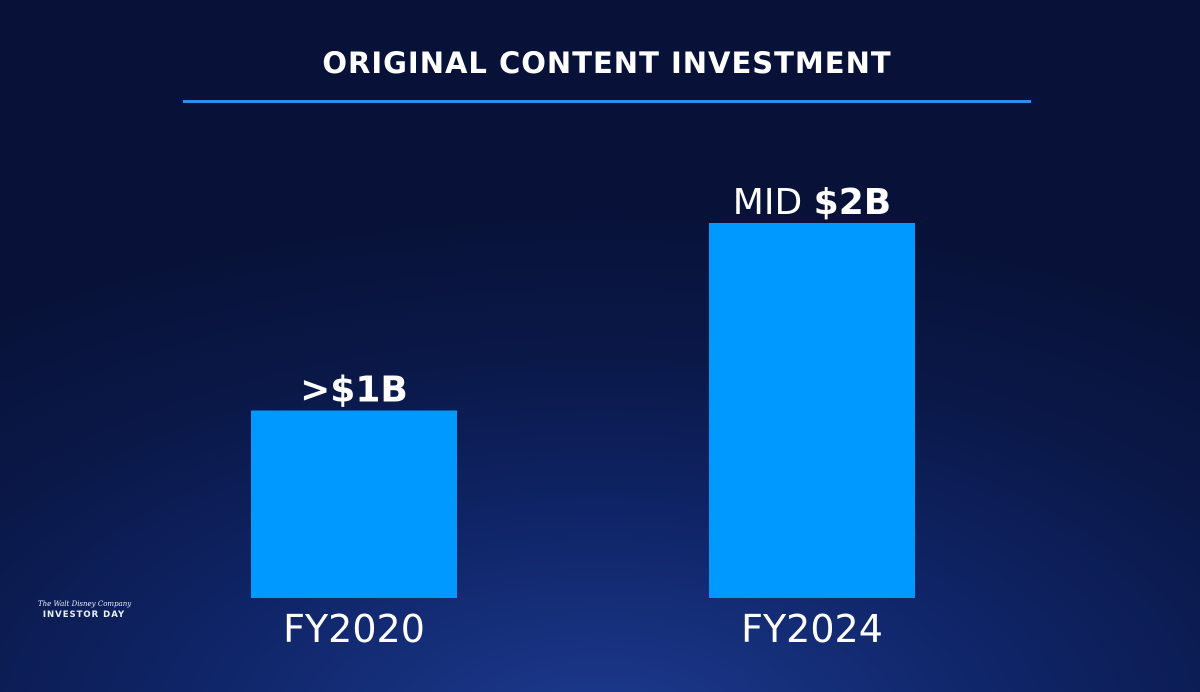 Image resolution: width=1200 pixels, height=692 pixels. What do you see at coordinates (812, 410) in the screenshot?
I see `bar-fy2024` at bounding box center [812, 410].